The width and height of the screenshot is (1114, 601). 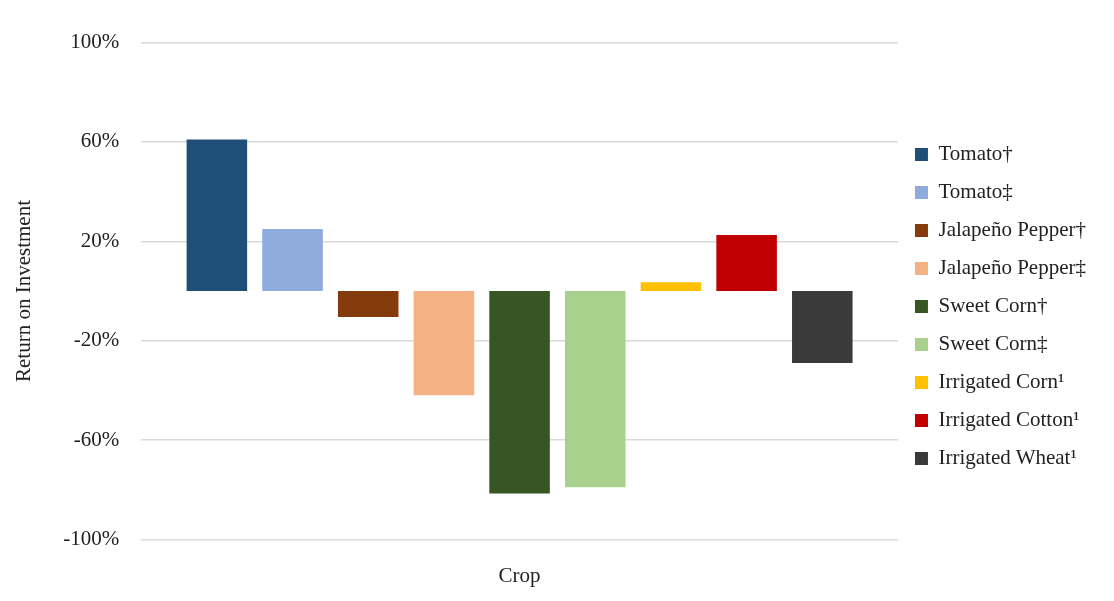 I want to click on y-tick-label: 100%, so click(x=95, y=41).